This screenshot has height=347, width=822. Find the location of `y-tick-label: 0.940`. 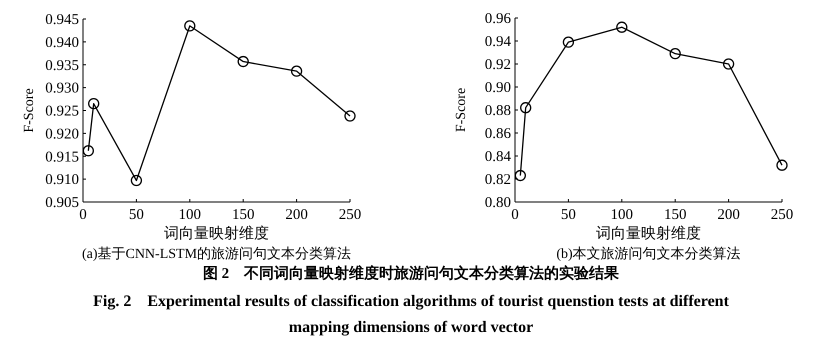

y-tick-label: 0.940 is located at coordinates (62, 42).